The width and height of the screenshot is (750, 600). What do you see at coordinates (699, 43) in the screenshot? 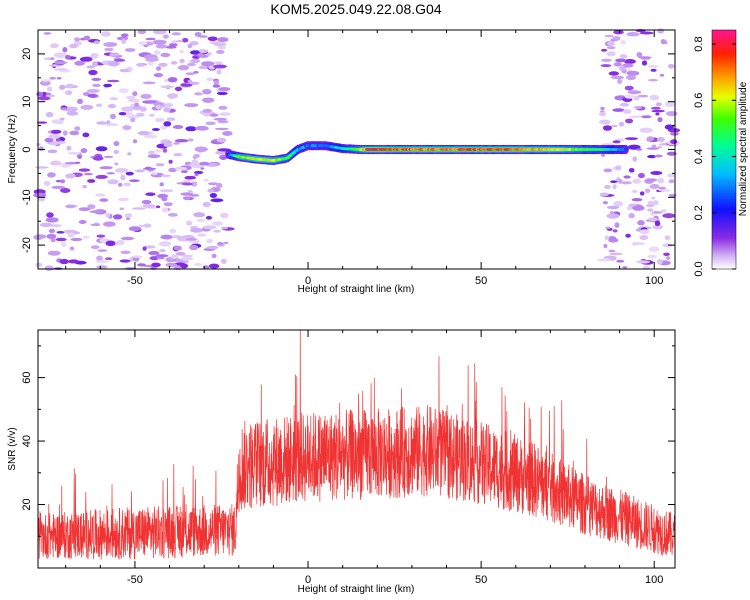
I see `colorbar-tick-label: 0.8` at bounding box center [699, 43].